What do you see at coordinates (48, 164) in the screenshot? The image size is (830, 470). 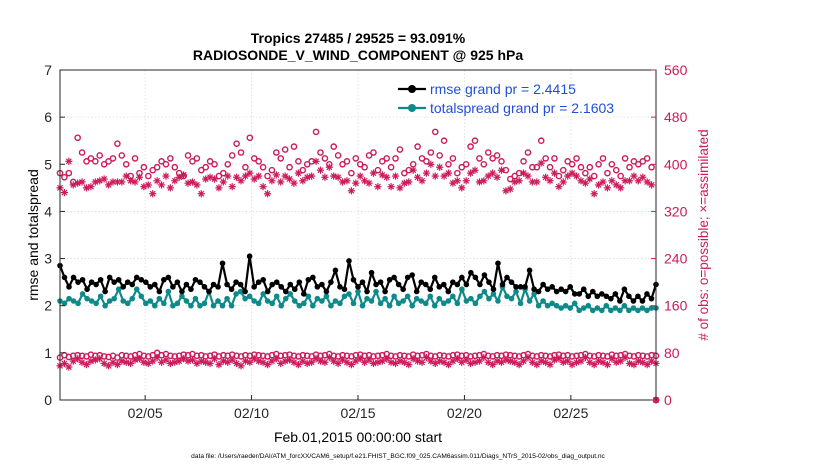 I see `y-tick-label: 5` at bounding box center [48, 164].